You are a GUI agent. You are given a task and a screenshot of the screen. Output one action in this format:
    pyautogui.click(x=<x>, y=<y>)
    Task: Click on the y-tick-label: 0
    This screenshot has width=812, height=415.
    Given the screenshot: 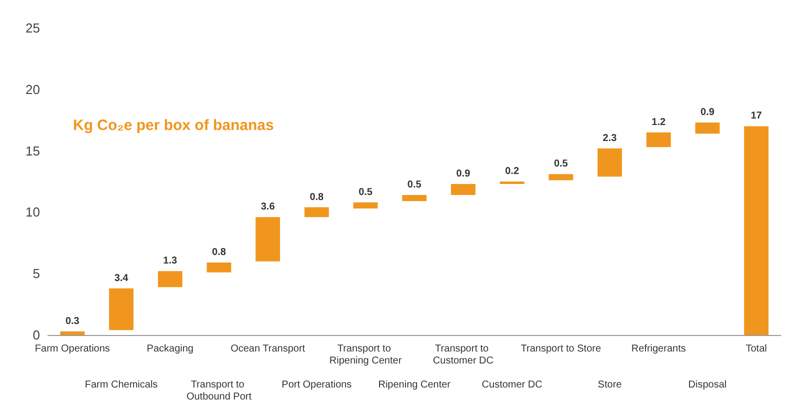 What is the action you would take?
    pyautogui.click(x=36, y=335)
    